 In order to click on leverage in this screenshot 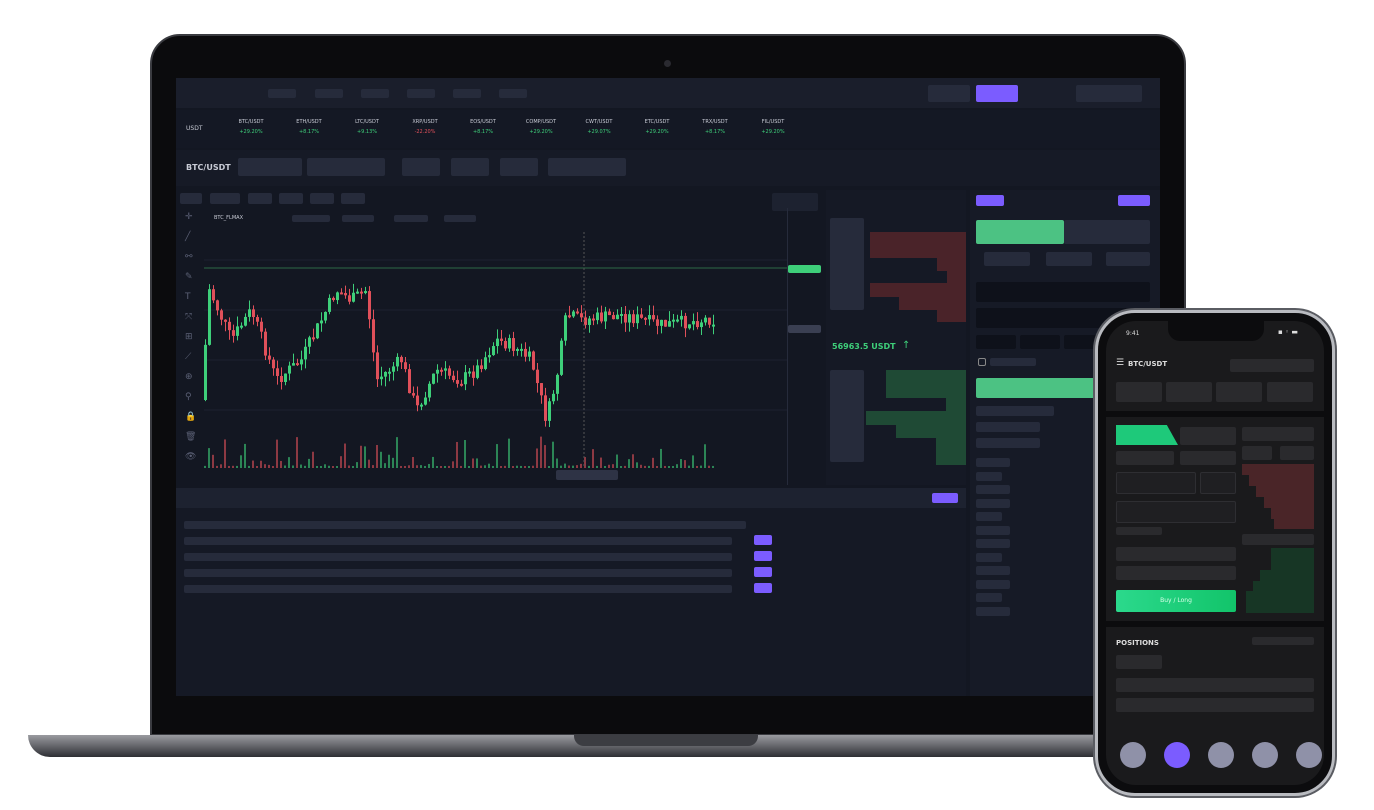, I will do `click(1208, 458)`.